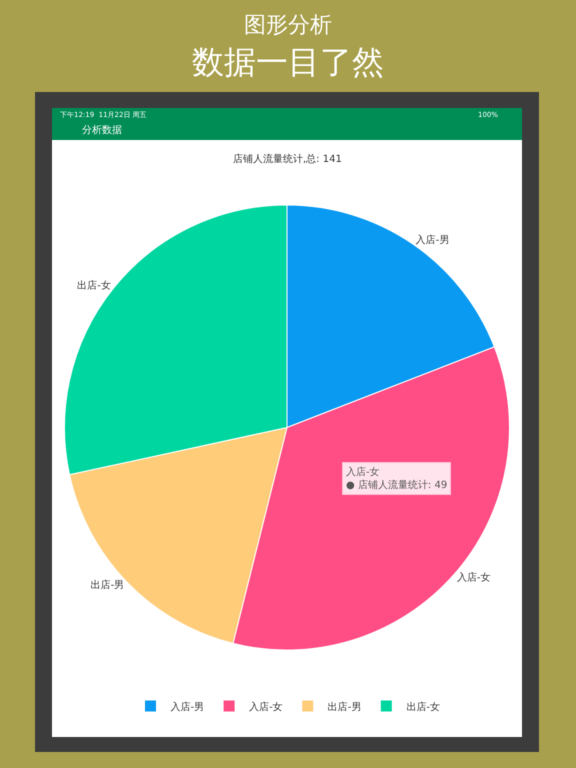 The height and width of the screenshot is (768, 576). I want to click on legend-label: 入店-男, so click(187, 706).